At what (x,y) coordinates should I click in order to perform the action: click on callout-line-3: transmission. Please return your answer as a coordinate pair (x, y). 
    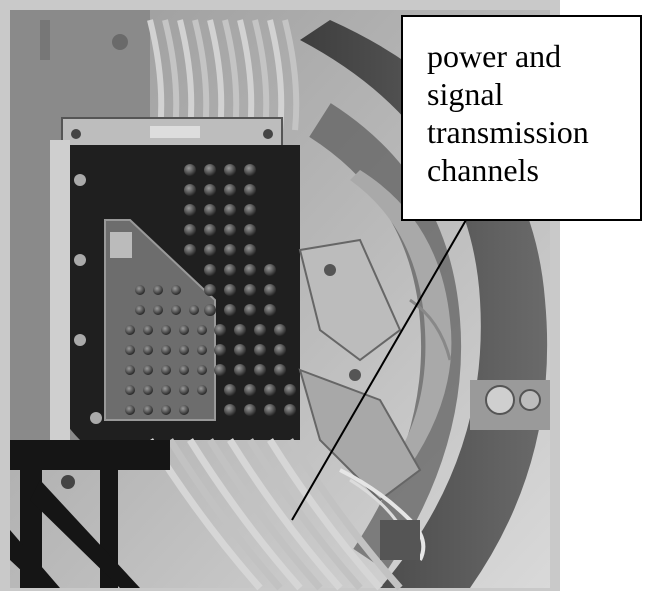
    Looking at the image, I should click on (508, 132).